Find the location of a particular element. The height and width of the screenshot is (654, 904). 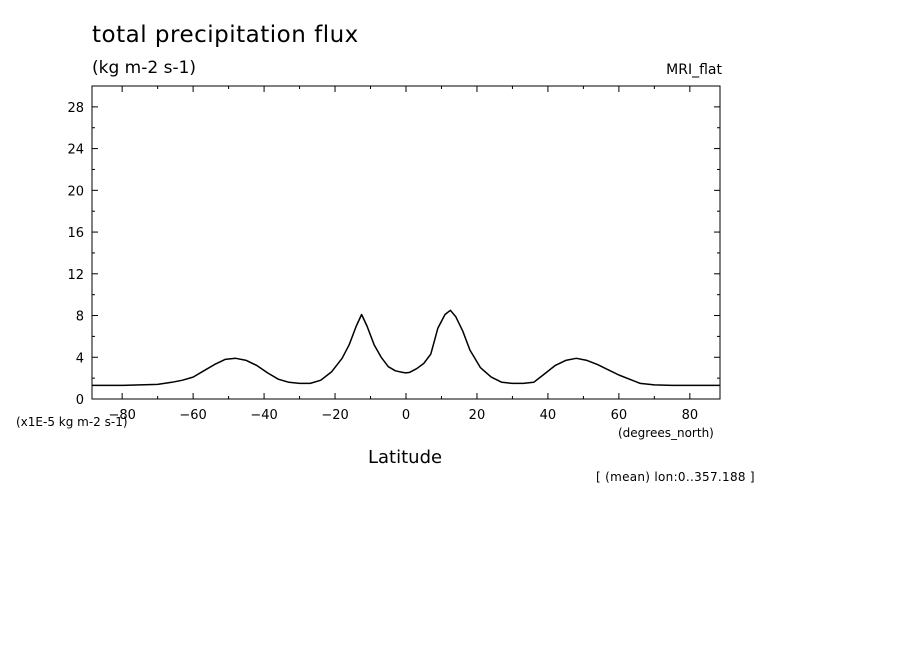

x-tick-label: 0 is located at coordinates (406, 415).